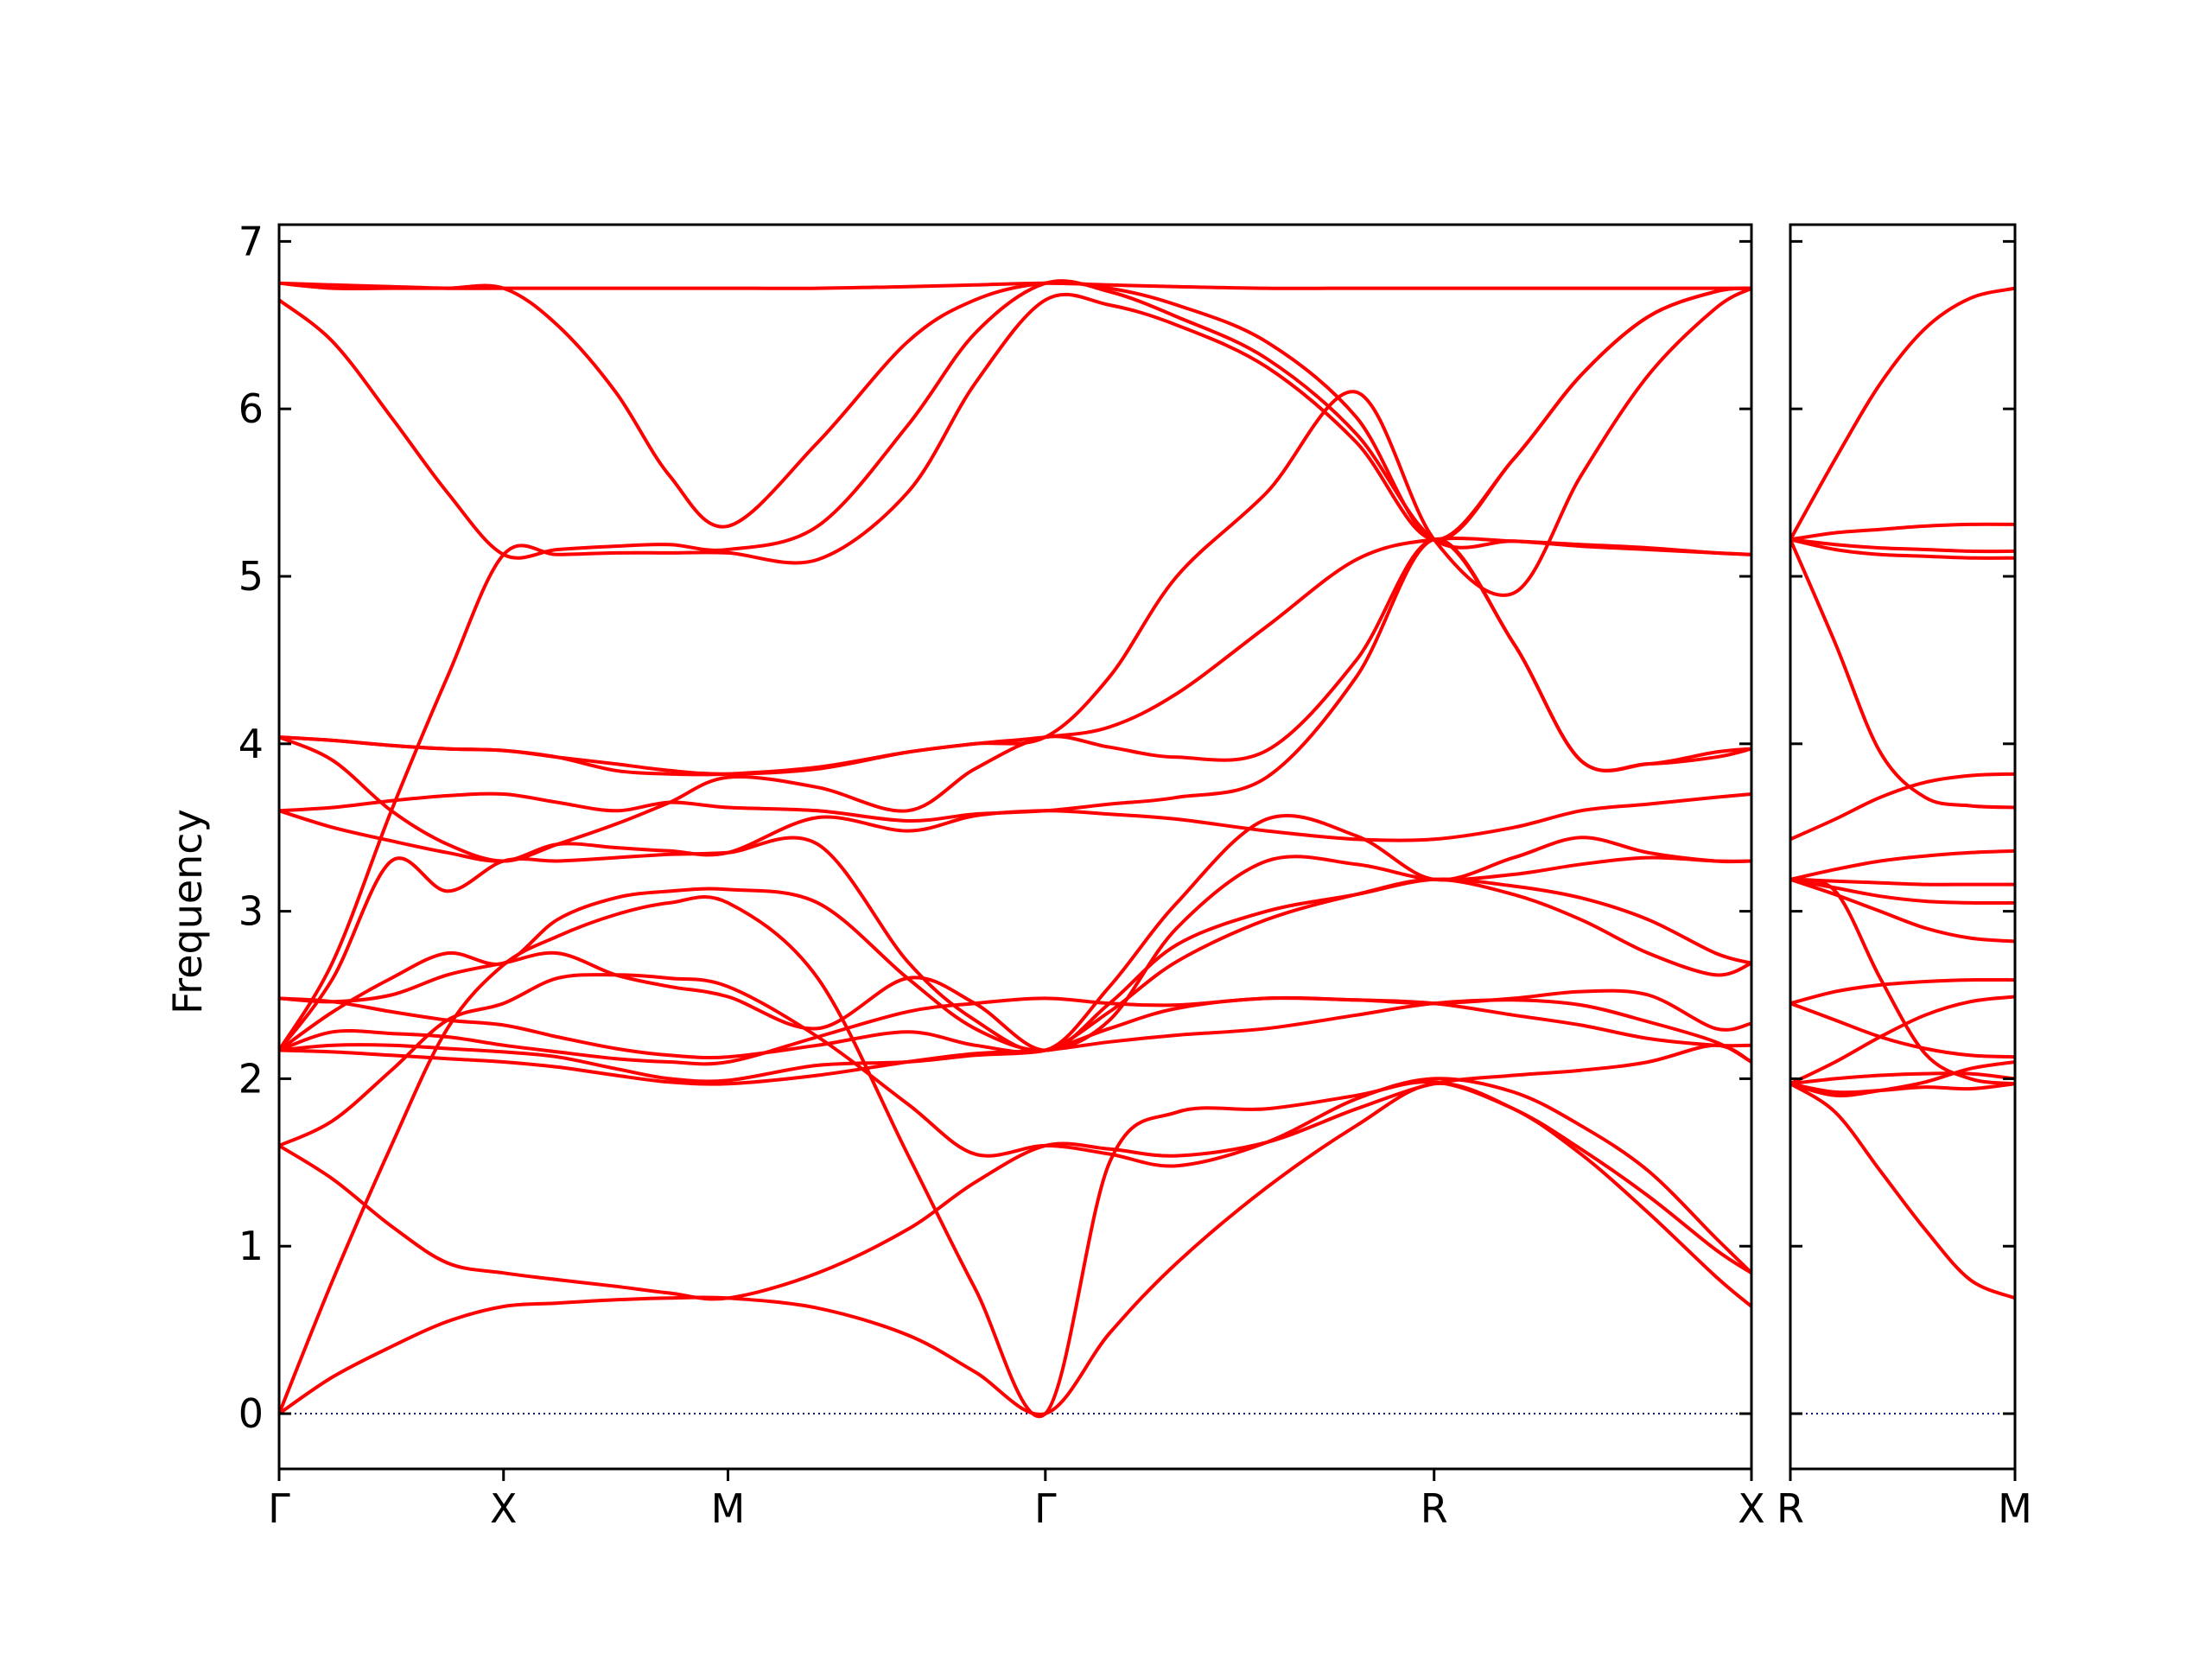 The width and height of the screenshot is (2212, 1659). What do you see at coordinates (251, 1413) in the screenshot?
I see `y-tick-label: 0` at bounding box center [251, 1413].